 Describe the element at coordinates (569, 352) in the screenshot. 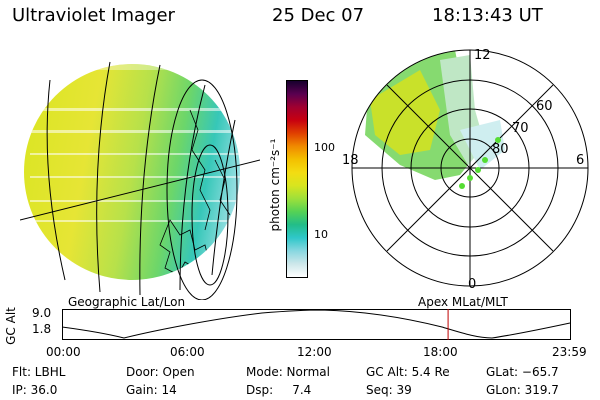

I see `x-tick-2359: 23:59` at that location.